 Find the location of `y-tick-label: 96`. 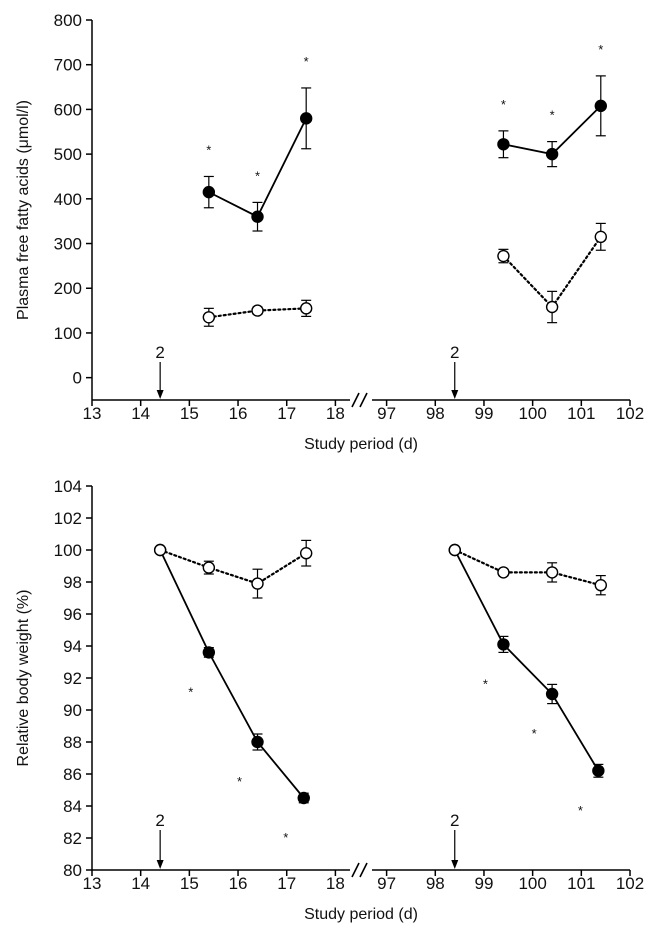

y-tick-label: 96 is located at coordinates (72, 614).